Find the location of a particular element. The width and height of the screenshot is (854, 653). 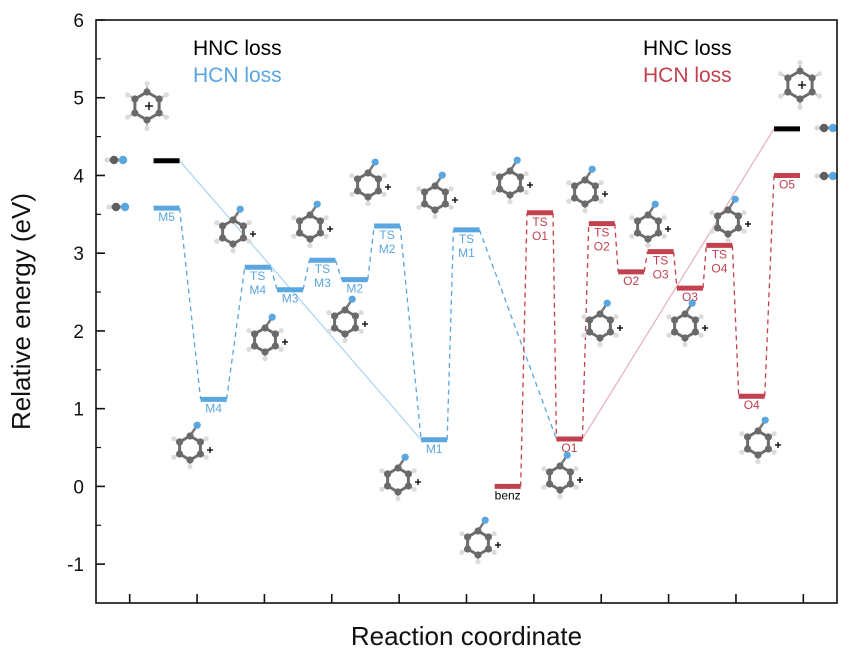

legends: HNC loss HCN loss HNC loss HCN loss is located at coordinates (462, 62).